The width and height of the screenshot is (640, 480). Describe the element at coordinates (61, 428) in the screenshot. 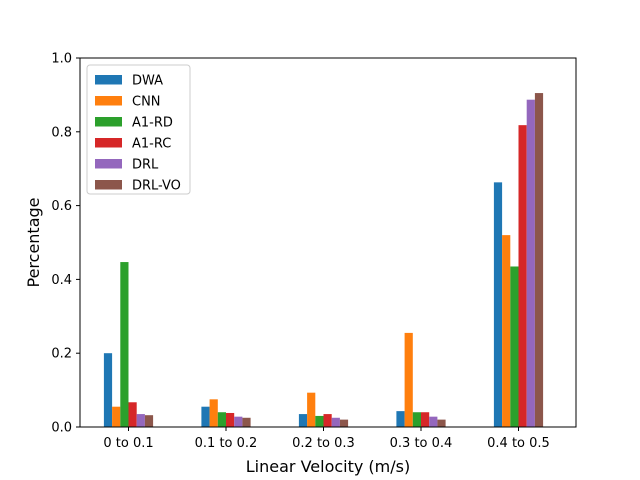

I see `y-tick-label: 0.0` at that location.